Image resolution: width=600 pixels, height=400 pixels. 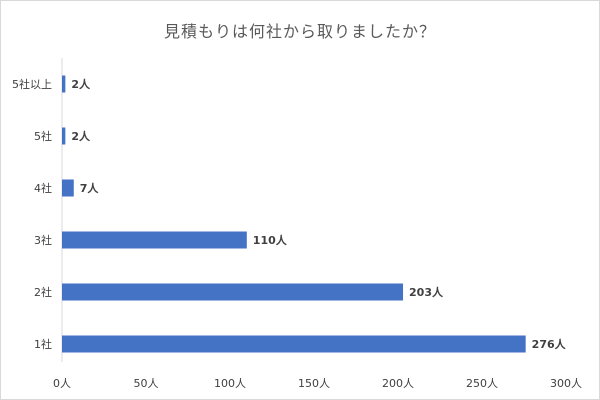 I want to click on x-tick-label: 150人, so click(x=314, y=383).